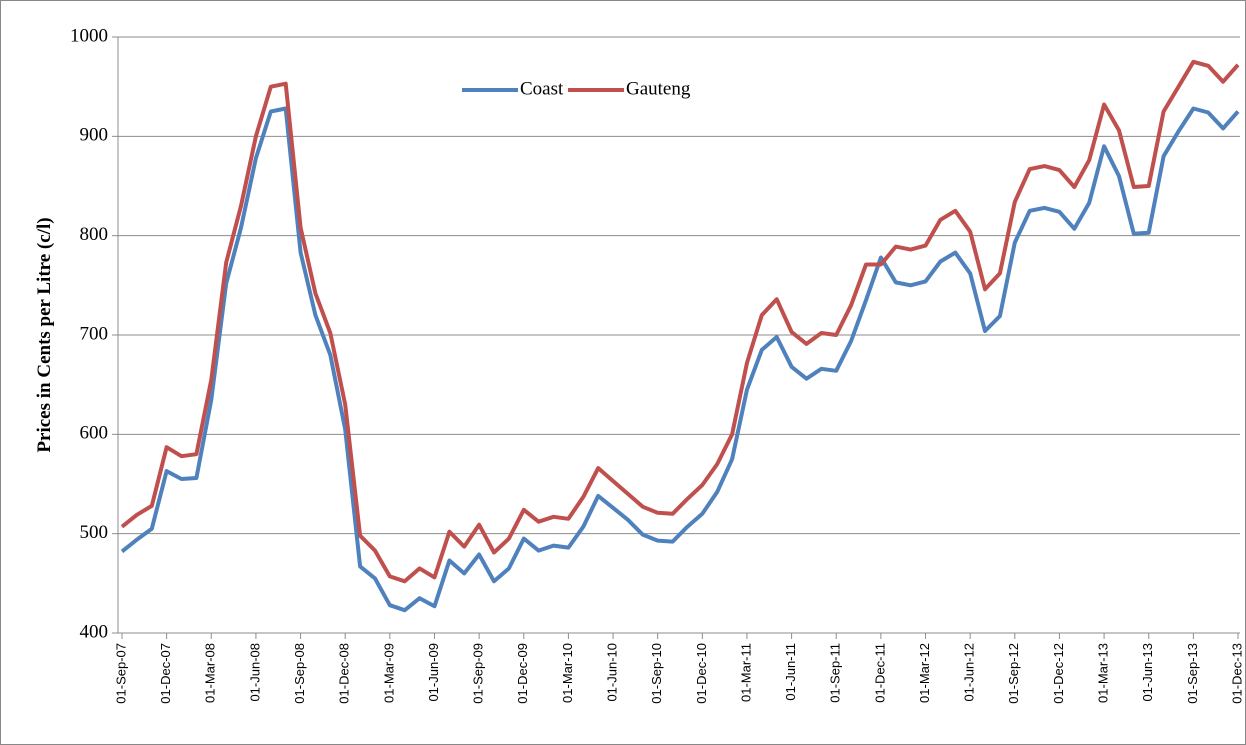 The width and height of the screenshot is (1246, 745). I want to click on x-tick-label: 01-Jun-08, so click(254, 672).